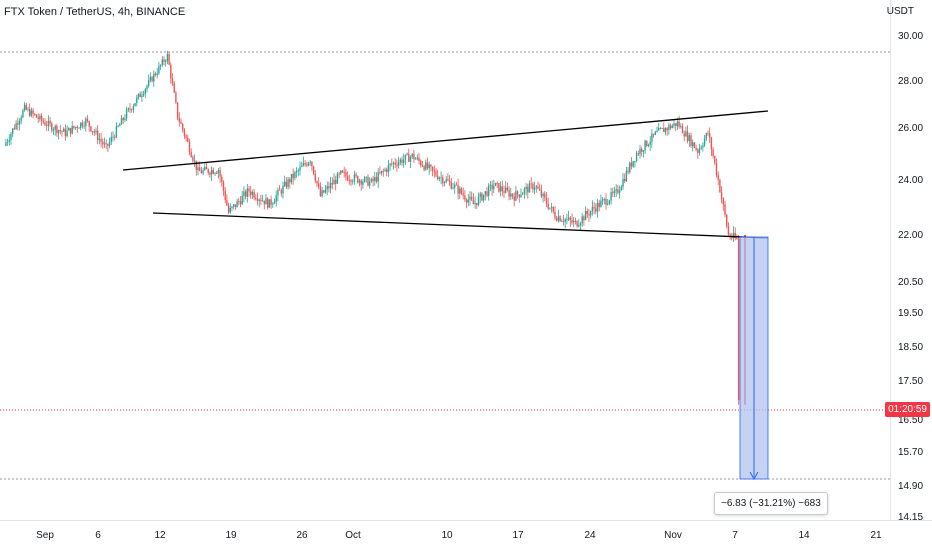  Describe the element at coordinates (445, 140) in the screenshot. I see `upper-trendline` at that location.